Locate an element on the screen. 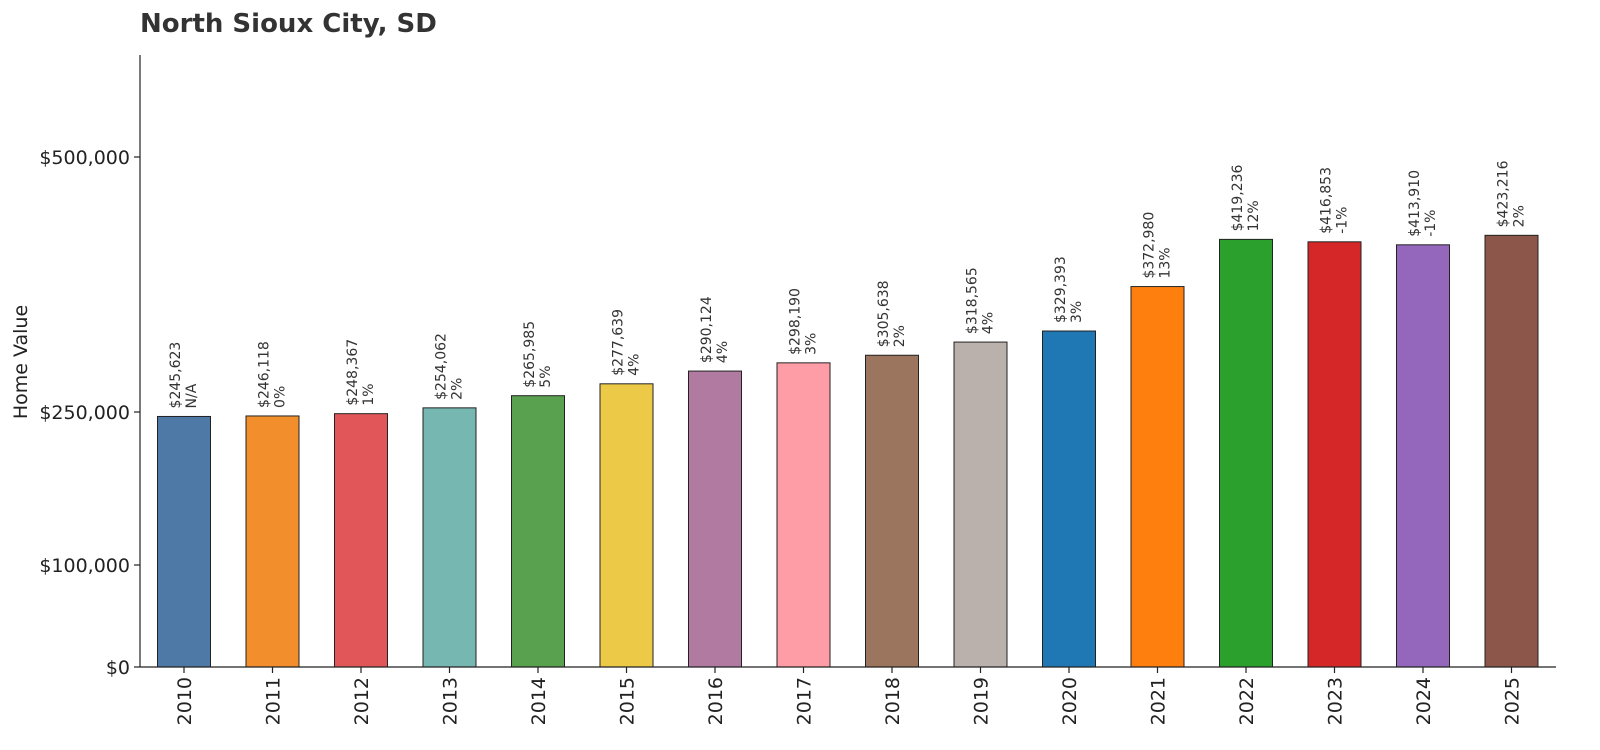 Image resolution: width=1600 pixels, height=750 pixels. bar-2023 is located at coordinates (1334, 454).